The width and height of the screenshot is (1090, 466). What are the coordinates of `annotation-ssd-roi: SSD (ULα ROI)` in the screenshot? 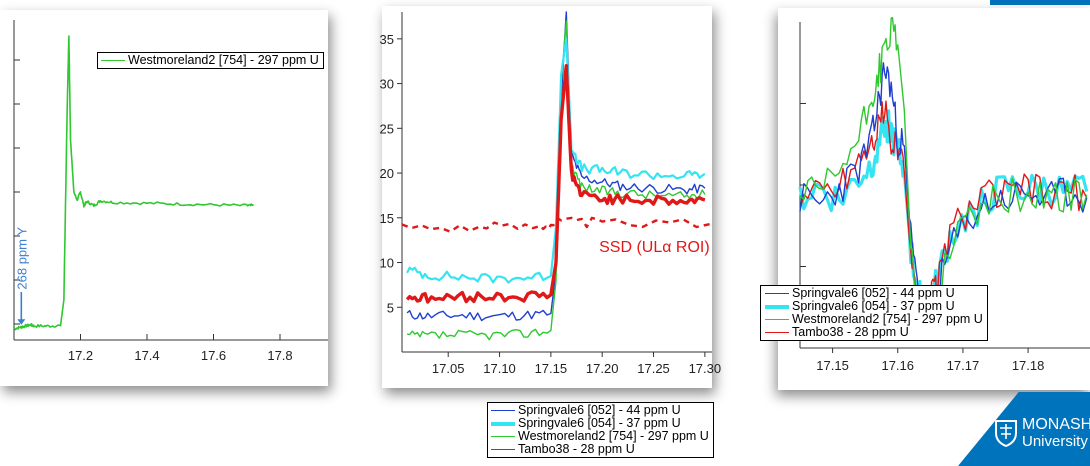 It's located at (654, 247).